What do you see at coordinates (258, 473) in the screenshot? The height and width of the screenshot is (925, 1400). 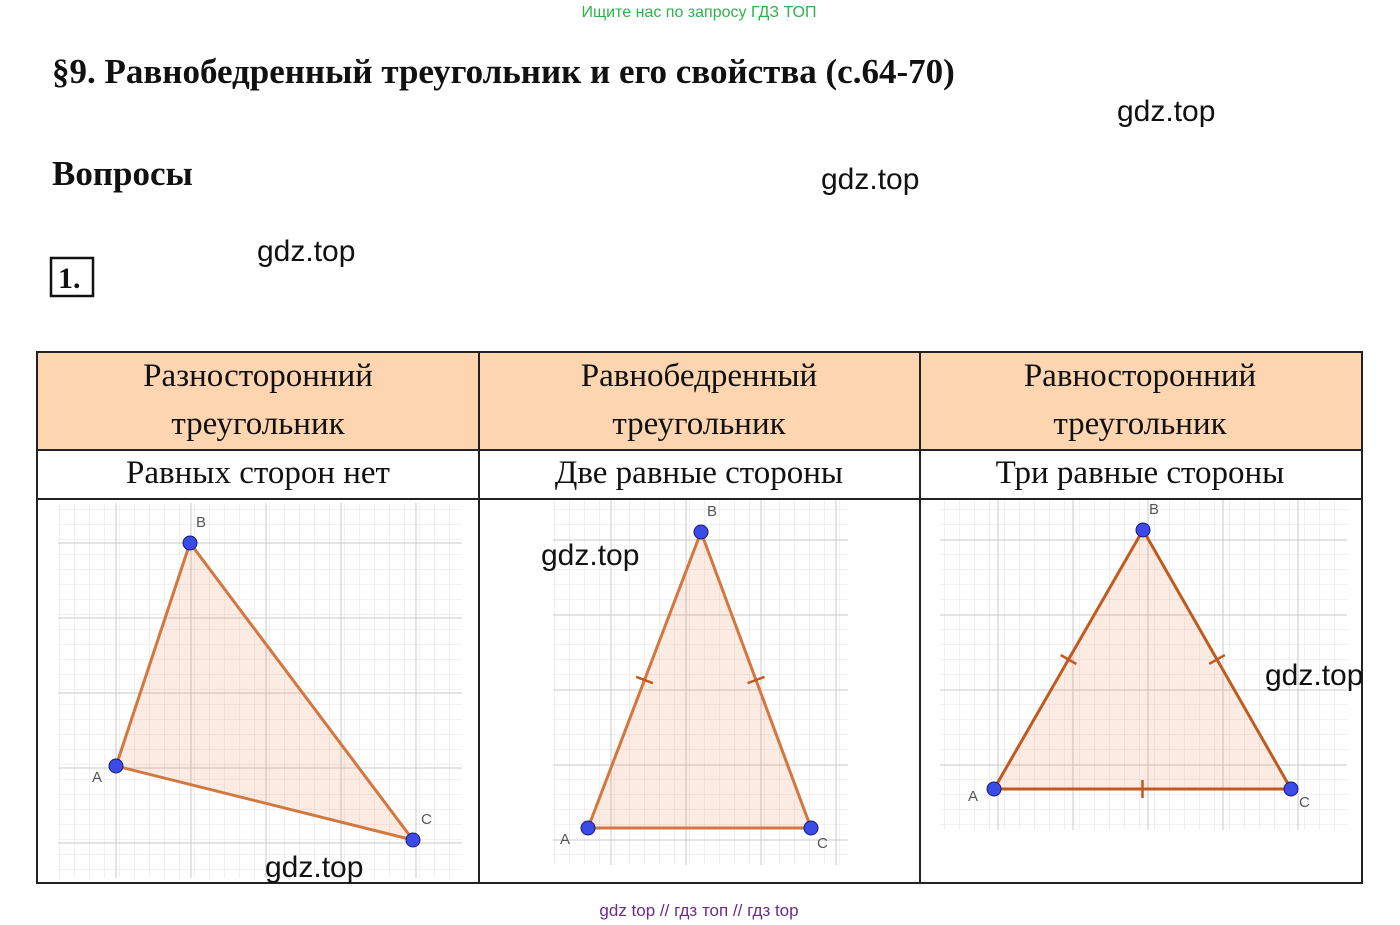 I see `description-cell: Равных сторон нет` at bounding box center [258, 473].